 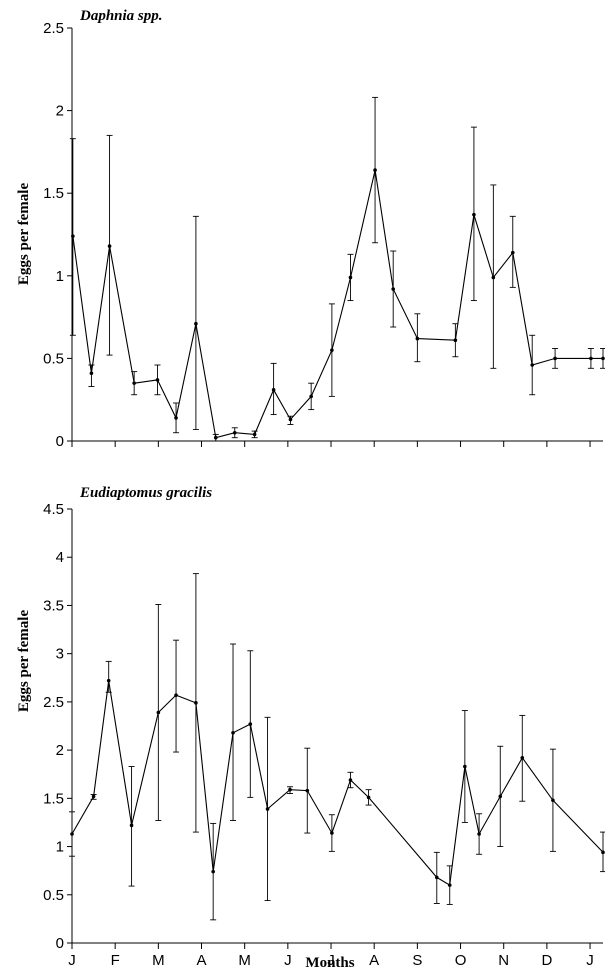 What do you see at coordinates (503, 960) in the screenshot?
I see `eudiaptomus-x-tick-label: N` at bounding box center [503, 960].